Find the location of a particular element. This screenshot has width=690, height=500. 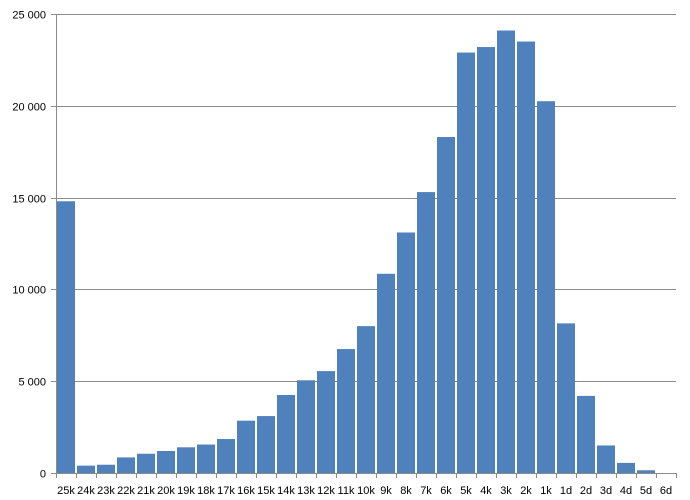

bar-23k is located at coordinates (106, 468).